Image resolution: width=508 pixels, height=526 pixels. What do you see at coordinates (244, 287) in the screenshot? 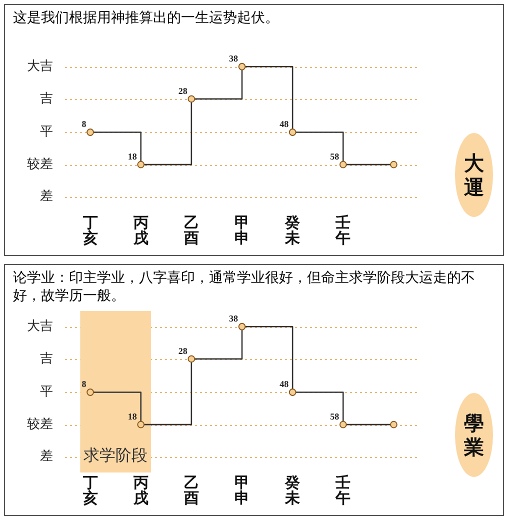
I see `chart-title: 论学业：印主学业，八字喜印，通常学业很好，但命主求学阶段大运走的不好，故学历一般。` at bounding box center [244, 287].